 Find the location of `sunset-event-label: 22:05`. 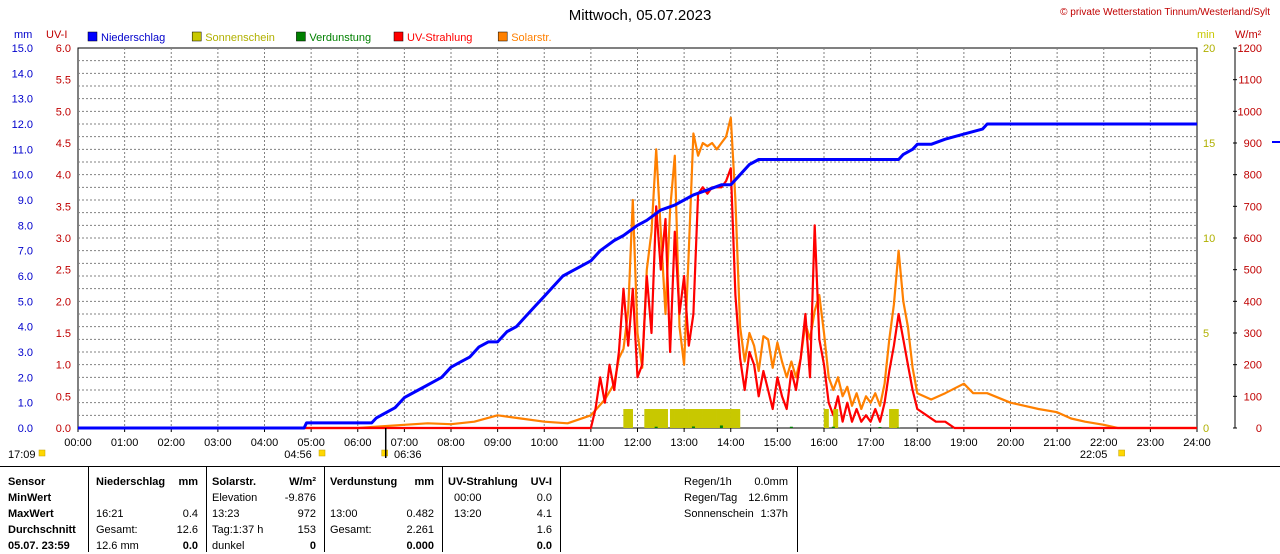

sunset-event-label: 22:05 is located at coordinates (1094, 455).